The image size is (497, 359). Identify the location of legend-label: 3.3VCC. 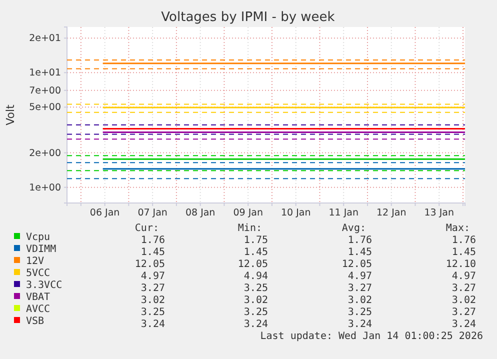
(44, 285).